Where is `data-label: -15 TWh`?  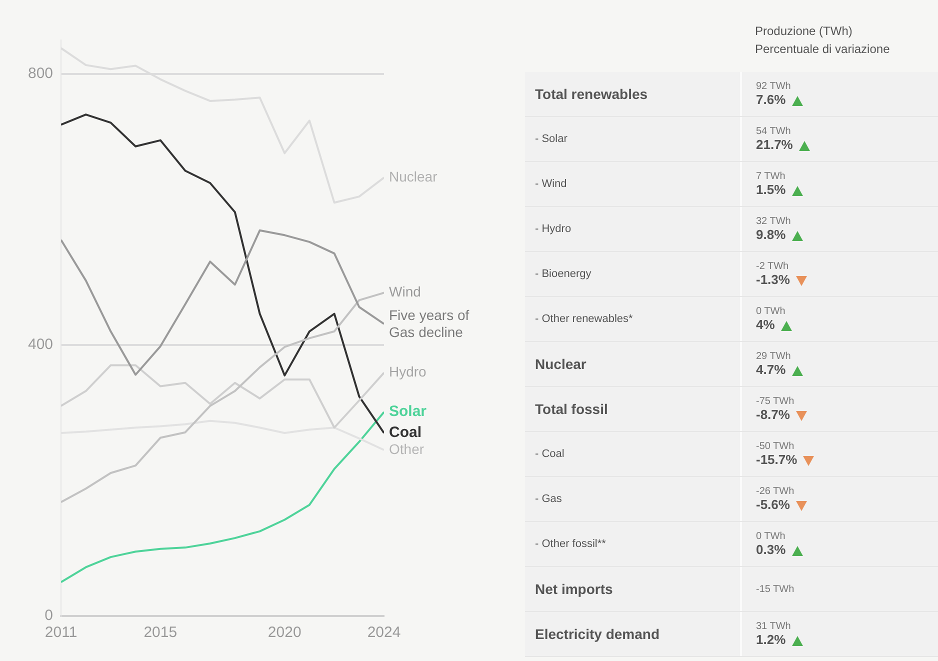
data-label: -15 TWh is located at coordinates (776, 589).